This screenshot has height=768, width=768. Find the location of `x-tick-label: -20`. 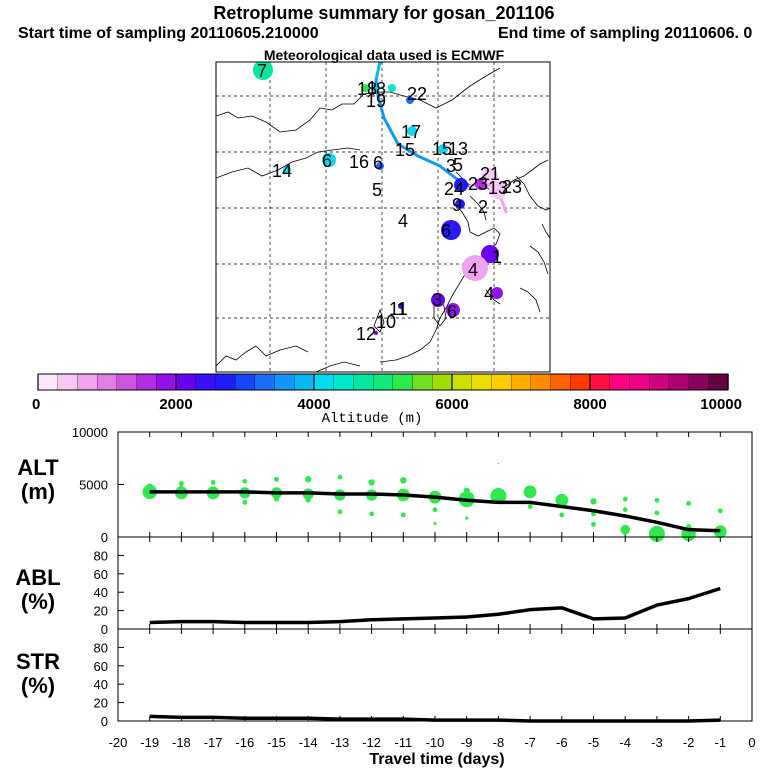

x-tick-label: -20 is located at coordinates (118, 742).